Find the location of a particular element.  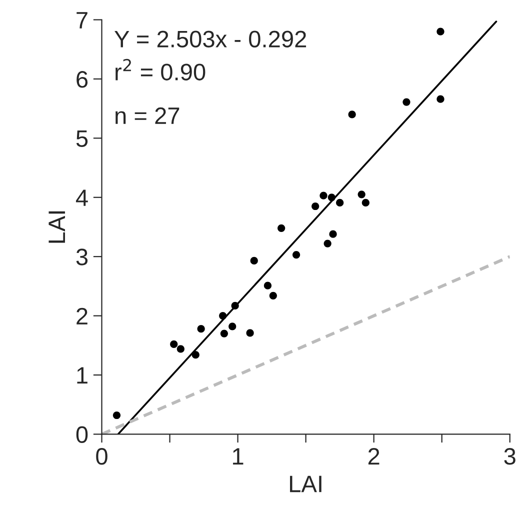

y-tick-label: 6 is located at coordinates (82, 79).